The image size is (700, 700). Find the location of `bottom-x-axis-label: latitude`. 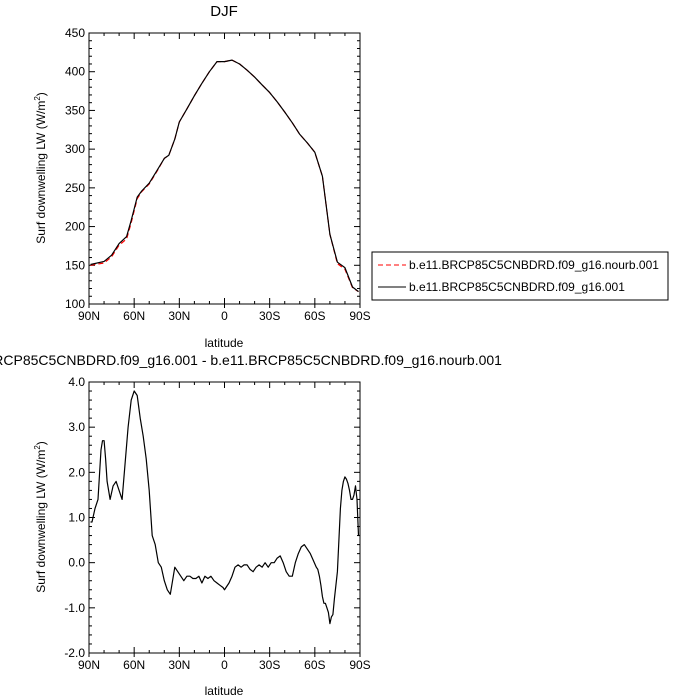

bottom-x-axis-label: latitude is located at coordinates (224, 691).